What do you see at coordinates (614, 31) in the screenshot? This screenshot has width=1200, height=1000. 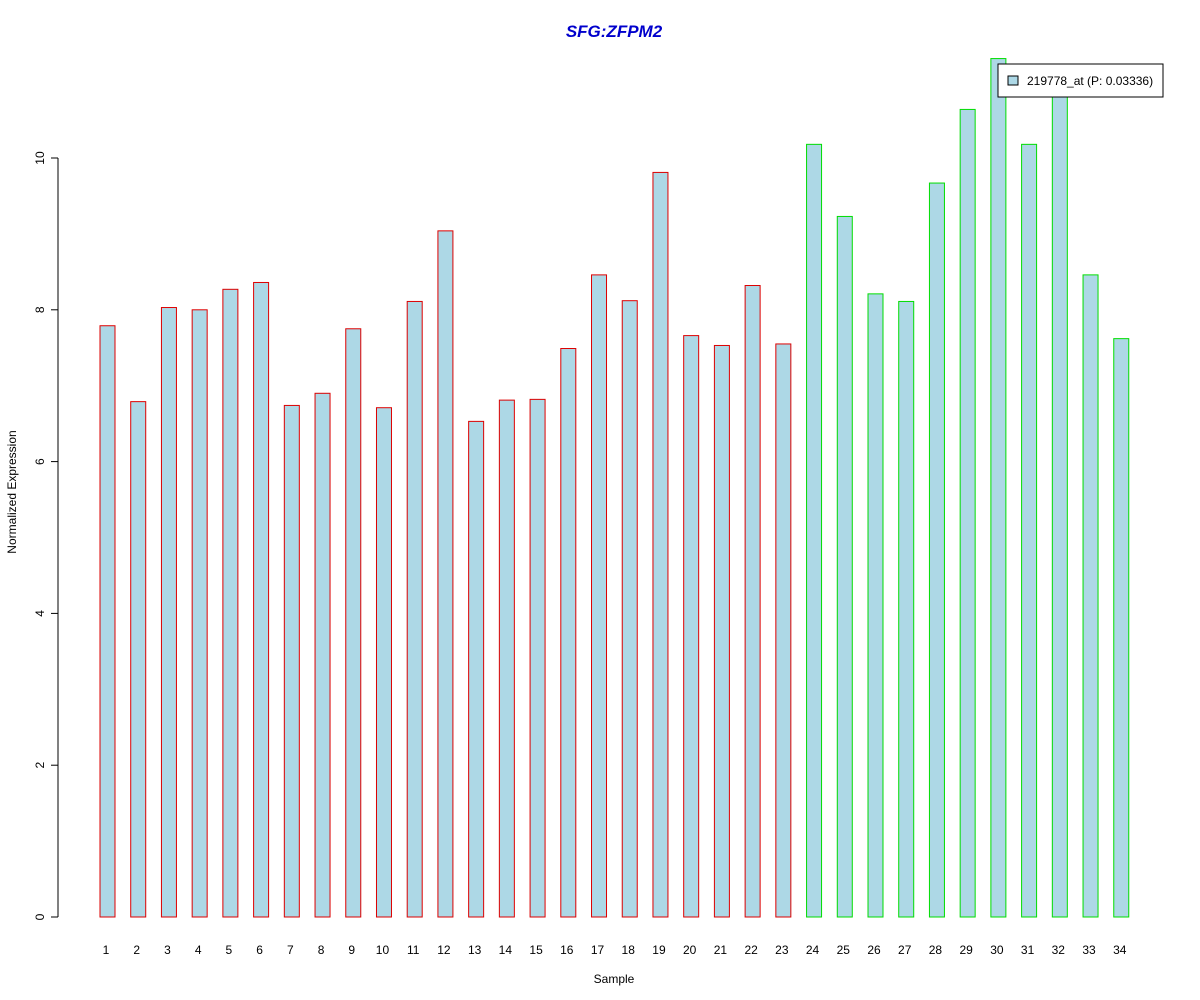 I see `chart-title: SFG:ZFPM2` at bounding box center [614, 31].